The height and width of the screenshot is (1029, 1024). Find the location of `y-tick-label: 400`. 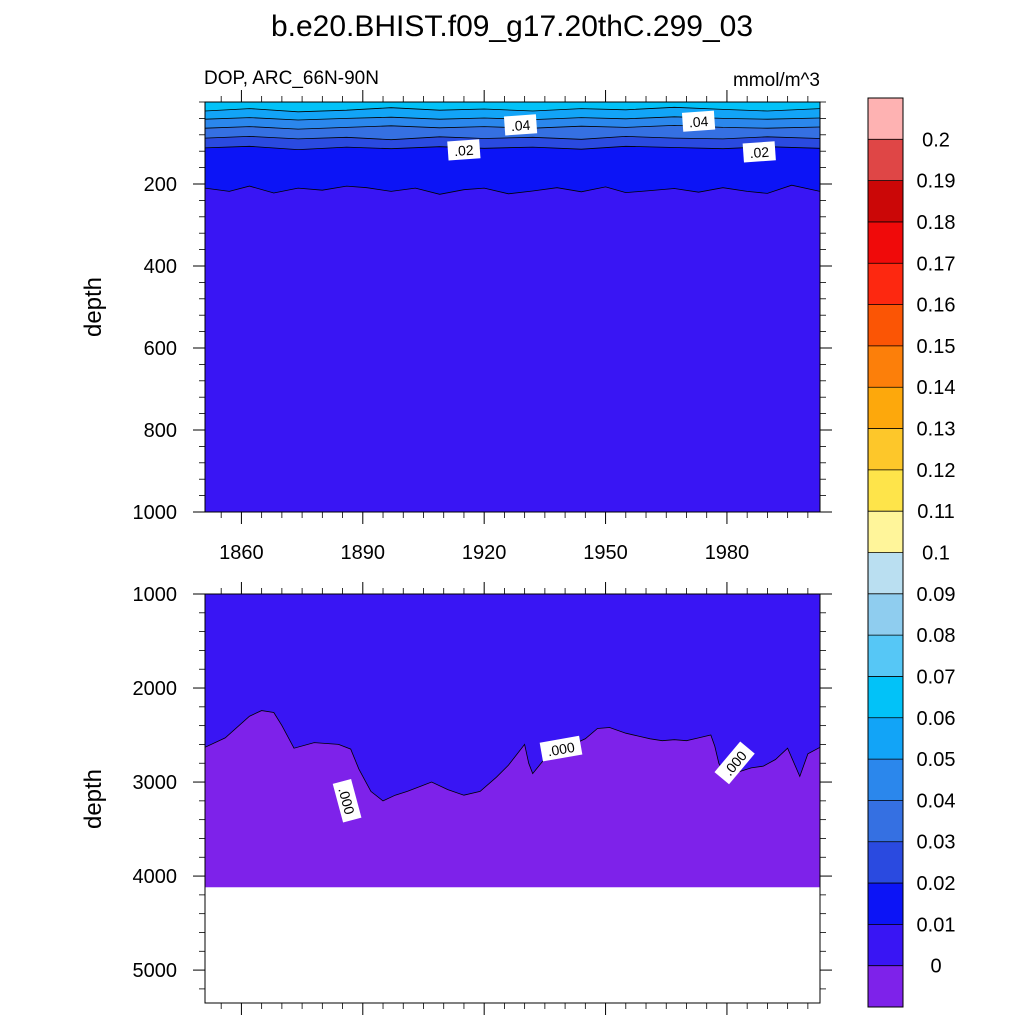

y-tick-label: 400 is located at coordinates (160, 267).